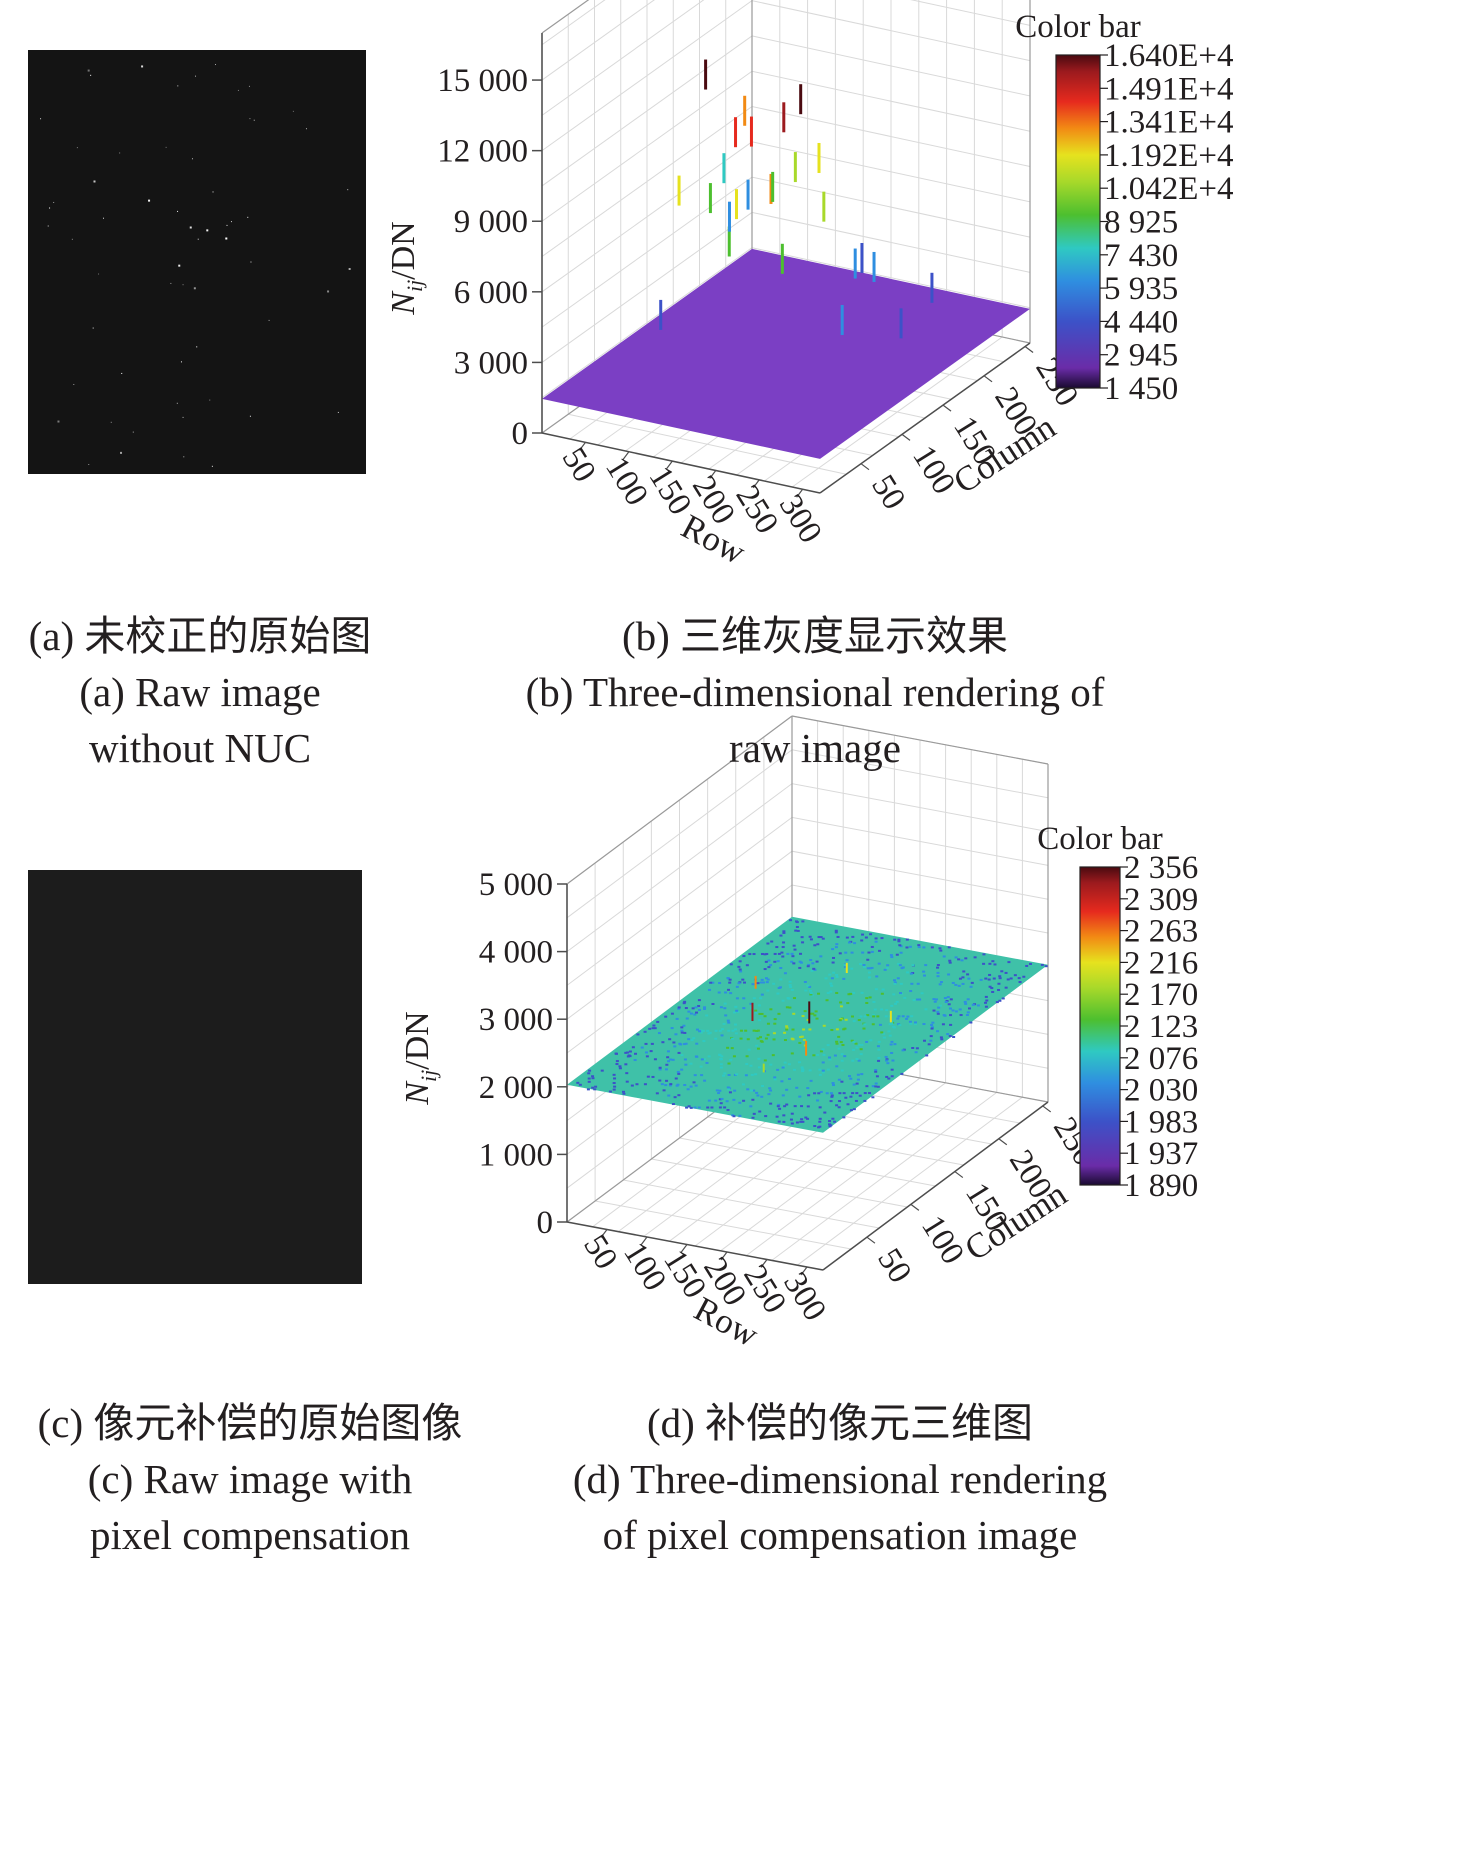 The width and height of the screenshot is (1479, 1849). Describe the element at coordinates (669, 465) in the screenshot. I see `row-tick` at that location.